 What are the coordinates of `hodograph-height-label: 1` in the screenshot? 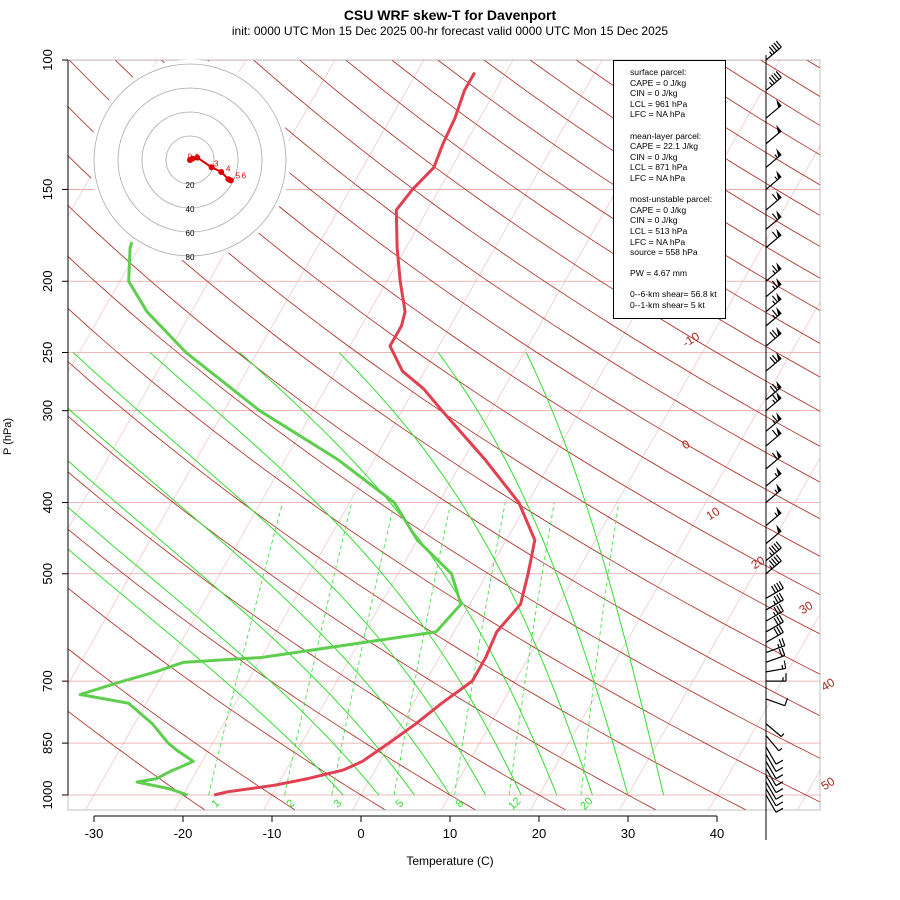 It's located at (197, 156).